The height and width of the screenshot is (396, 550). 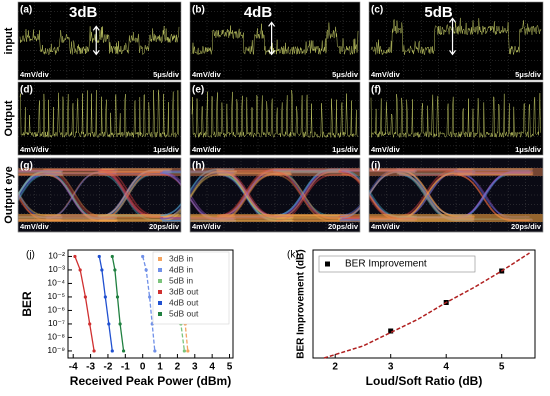 I want to click on legend-label: 4dB in, so click(x=181, y=269).